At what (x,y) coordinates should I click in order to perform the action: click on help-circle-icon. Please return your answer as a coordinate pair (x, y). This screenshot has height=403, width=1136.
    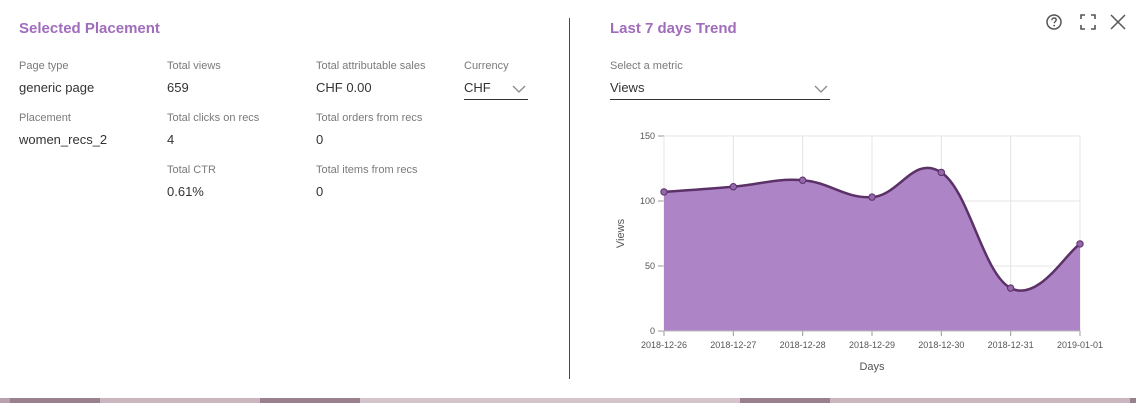
    Looking at the image, I should click on (1054, 22).